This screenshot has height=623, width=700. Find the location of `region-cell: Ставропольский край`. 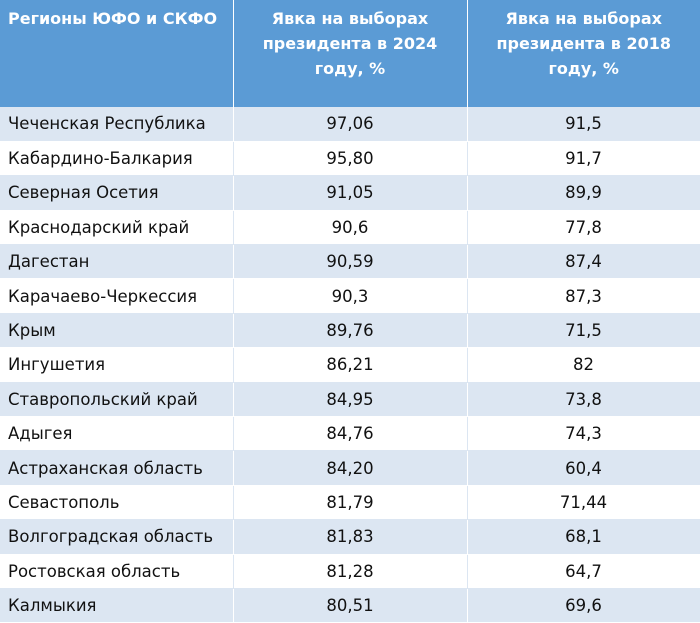

region-cell: Ставропольский край is located at coordinates (117, 400).